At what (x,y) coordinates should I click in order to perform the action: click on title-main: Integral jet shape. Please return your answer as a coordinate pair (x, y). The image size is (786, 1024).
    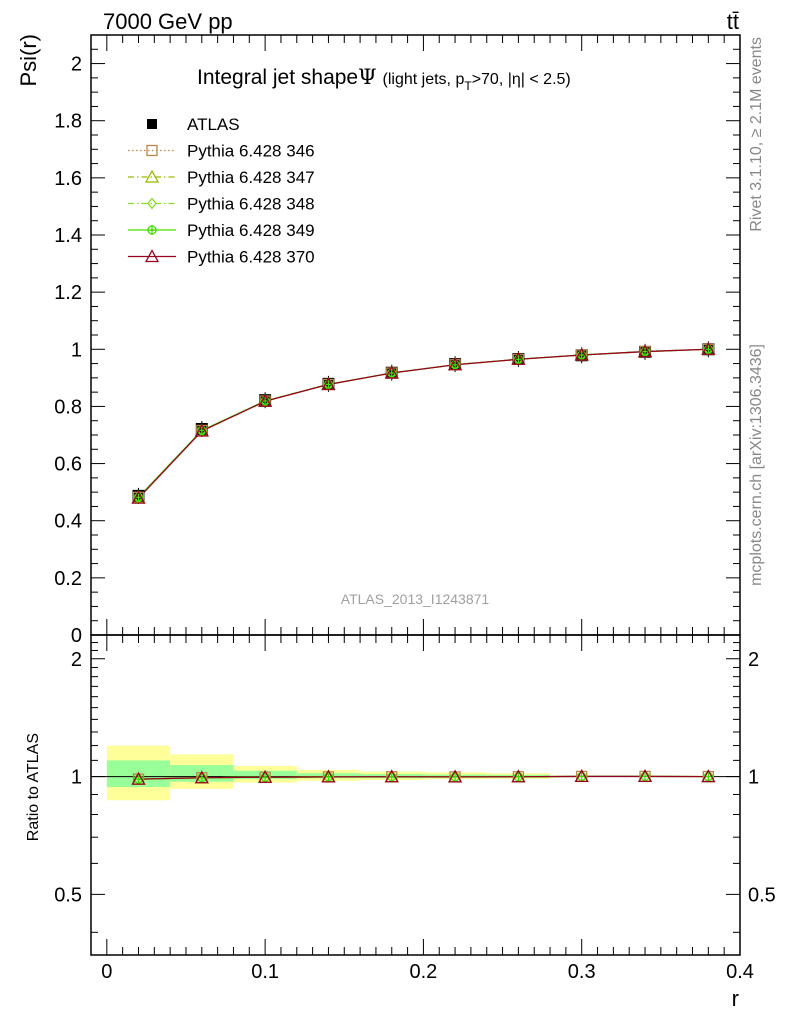
    Looking at the image, I should click on (277, 77).